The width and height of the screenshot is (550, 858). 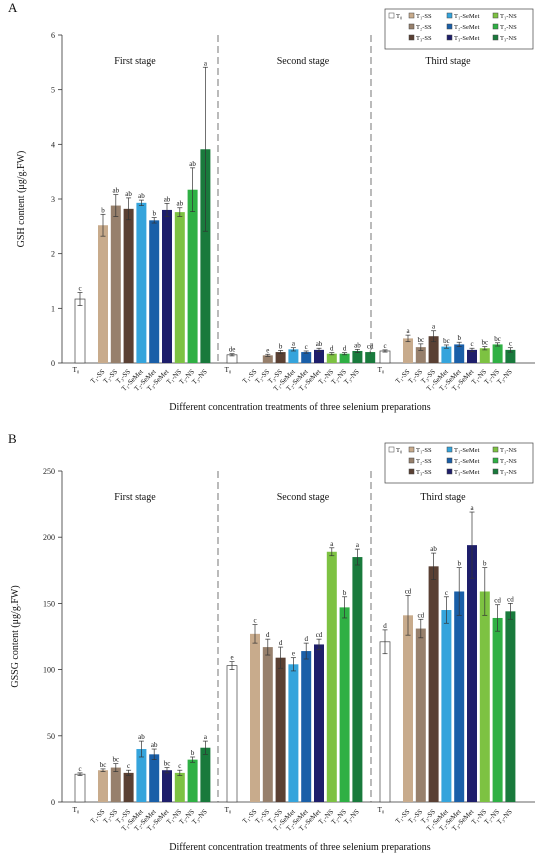 What do you see at coordinates (53, 199) in the screenshot?
I see `y-tick-label: 3` at bounding box center [53, 199].